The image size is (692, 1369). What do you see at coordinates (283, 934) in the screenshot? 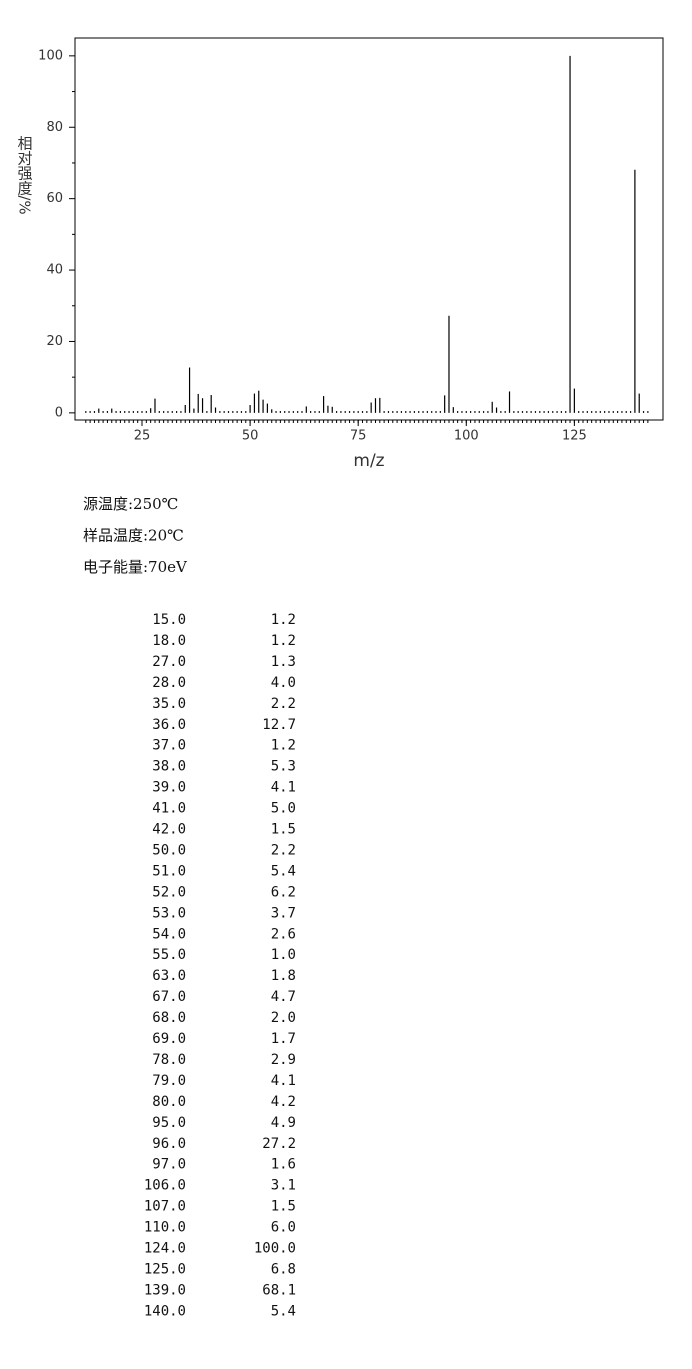
I see `intensity: 2.6` at bounding box center [283, 934].